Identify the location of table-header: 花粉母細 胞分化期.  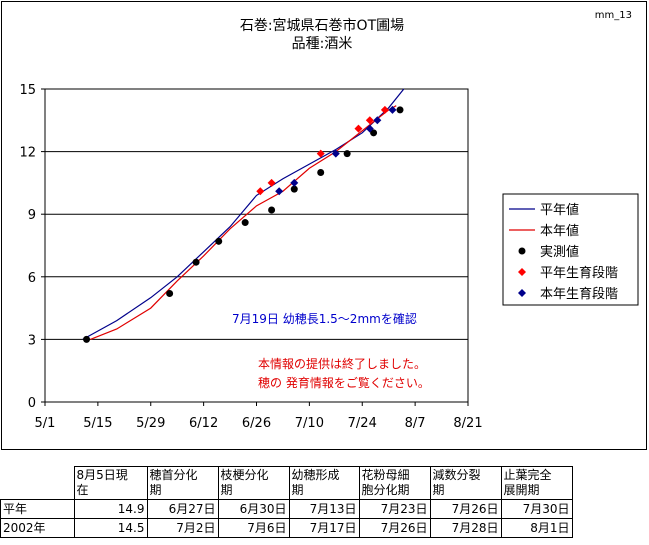
(394, 483).